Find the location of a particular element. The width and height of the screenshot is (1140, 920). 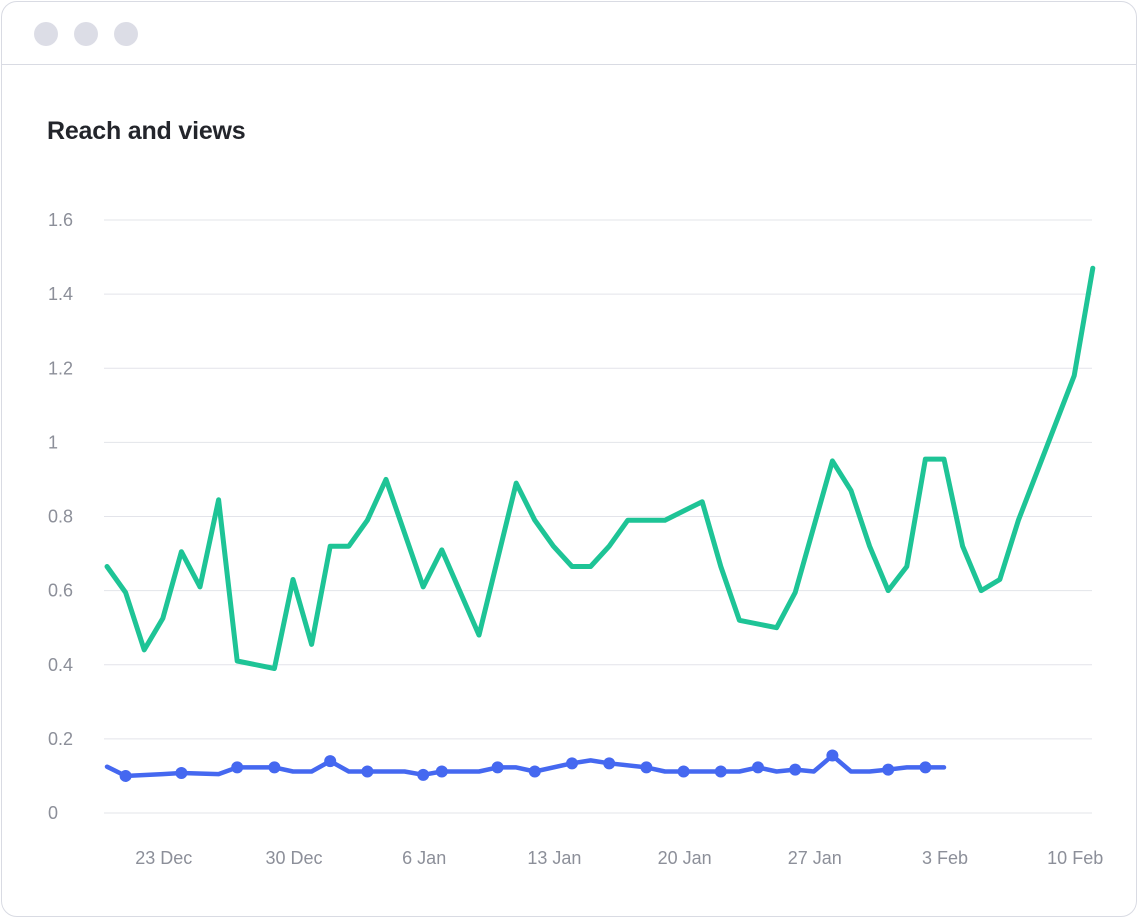

y-tick-label: 0.6 is located at coordinates (60, 591).